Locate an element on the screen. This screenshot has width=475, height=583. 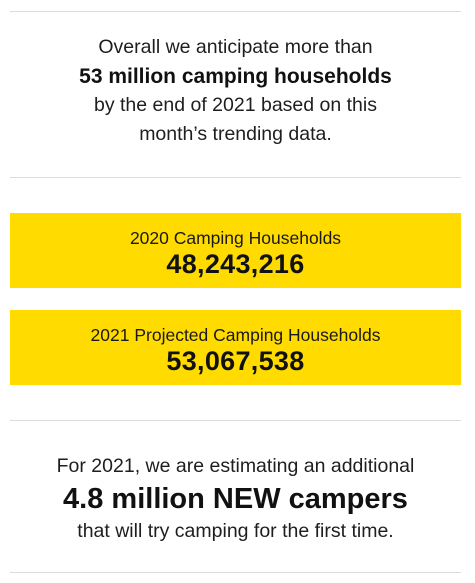
lower-divider is located at coordinates (235, 420).